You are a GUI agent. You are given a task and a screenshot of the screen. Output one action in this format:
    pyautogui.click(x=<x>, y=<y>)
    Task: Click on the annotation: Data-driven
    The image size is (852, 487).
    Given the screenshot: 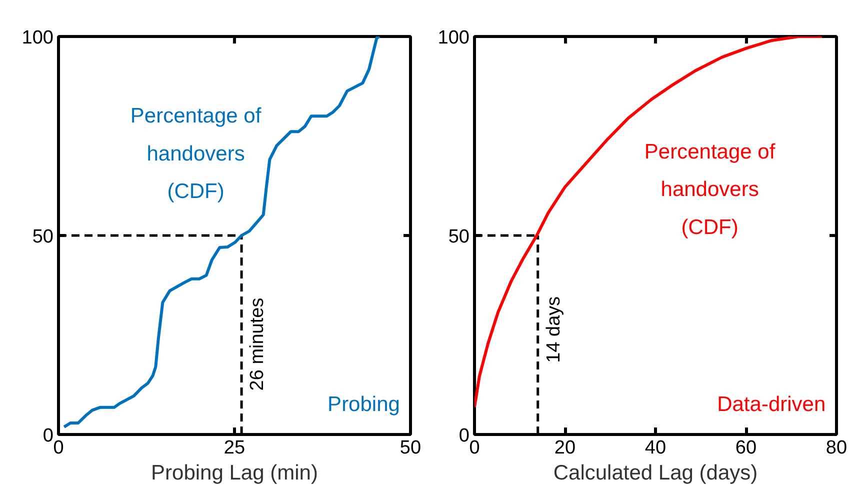 What is the action you would take?
    pyautogui.click(x=771, y=404)
    